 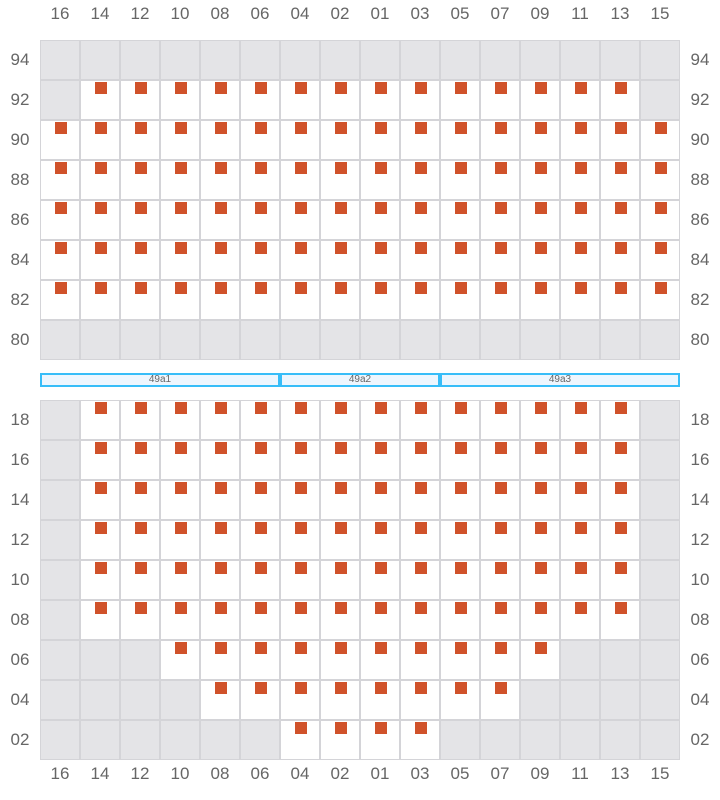 What do you see at coordinates (160, 380) in the screenshot?
I see `section-bar-49a1: 49a1` at bounding box center [160, 380].